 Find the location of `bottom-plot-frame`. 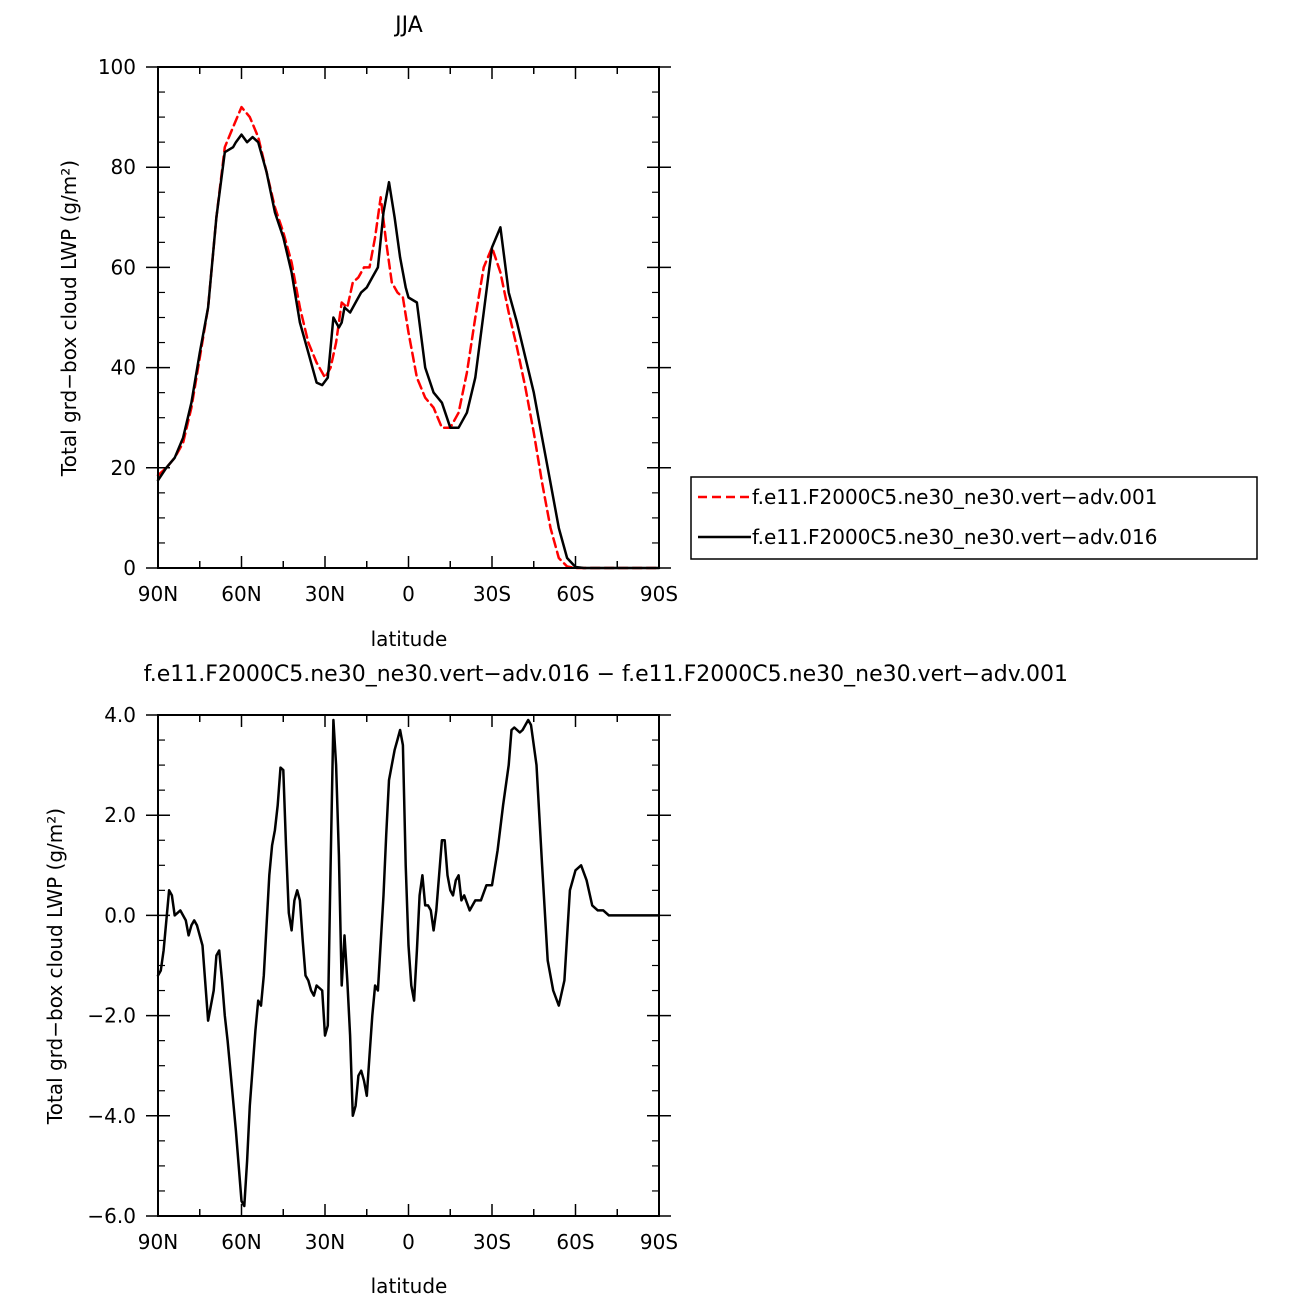

bottom-plot-frame is located at coordinates (408, 965).